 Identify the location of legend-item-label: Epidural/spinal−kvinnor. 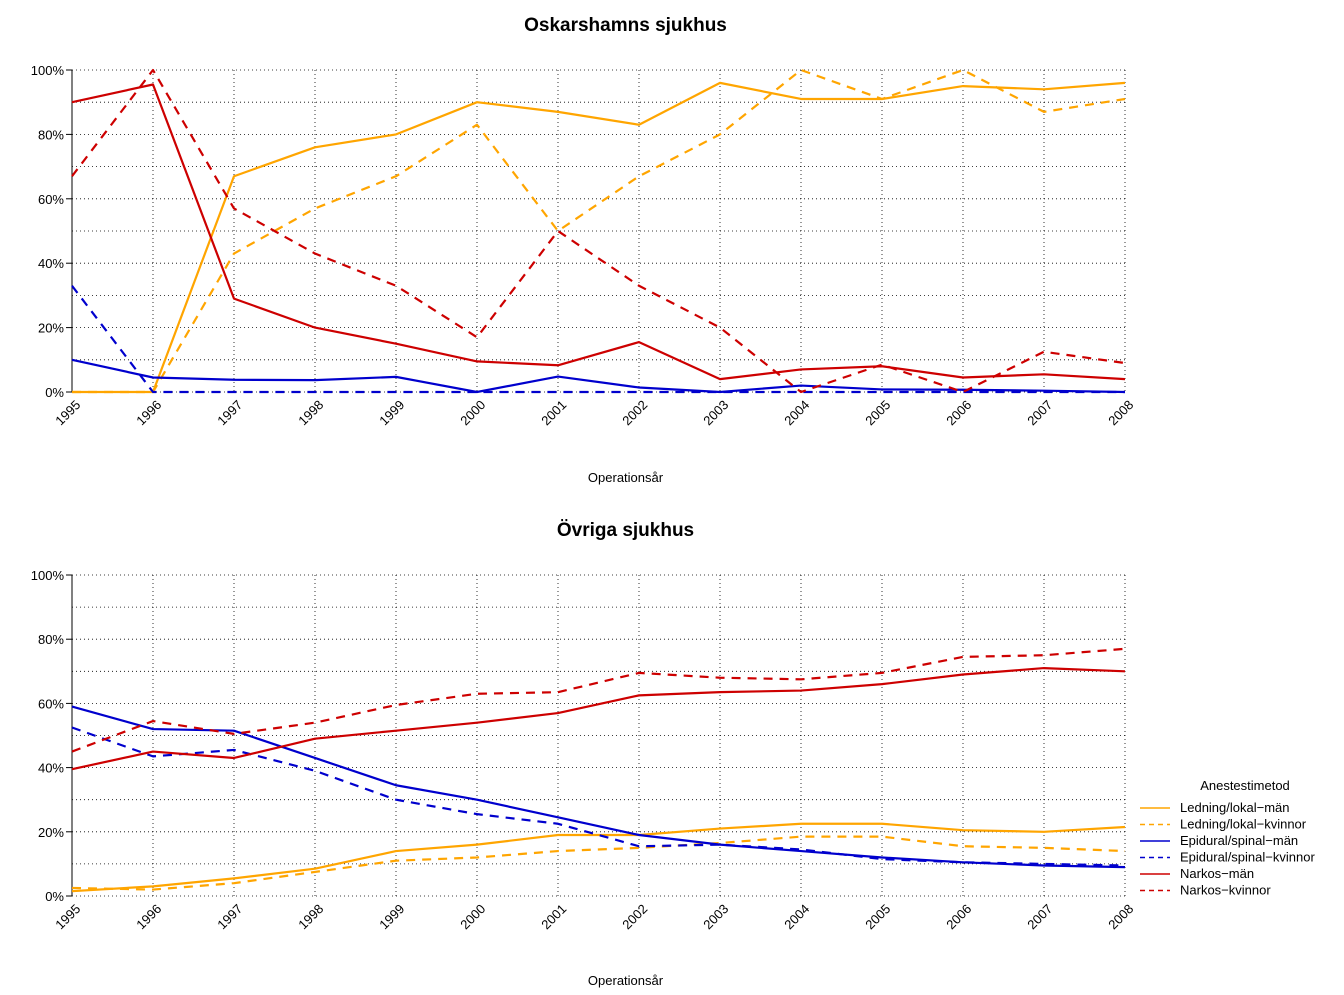
(1247, 857).